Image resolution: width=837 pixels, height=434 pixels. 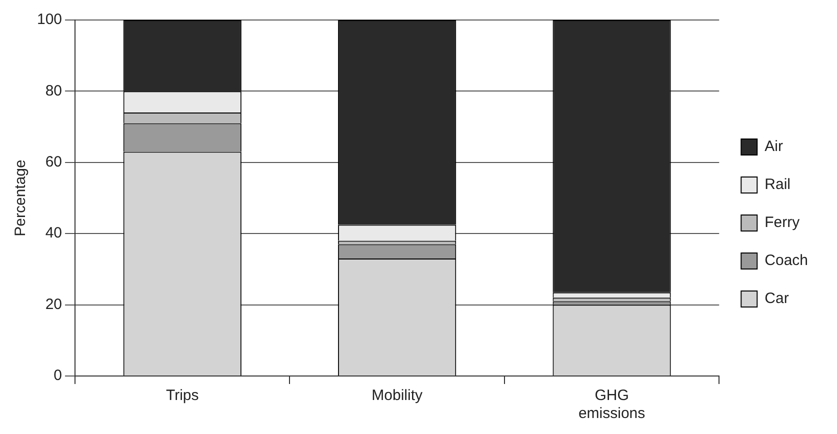 I want to click on legend-label: Ferry, so click(x=782, y=223).